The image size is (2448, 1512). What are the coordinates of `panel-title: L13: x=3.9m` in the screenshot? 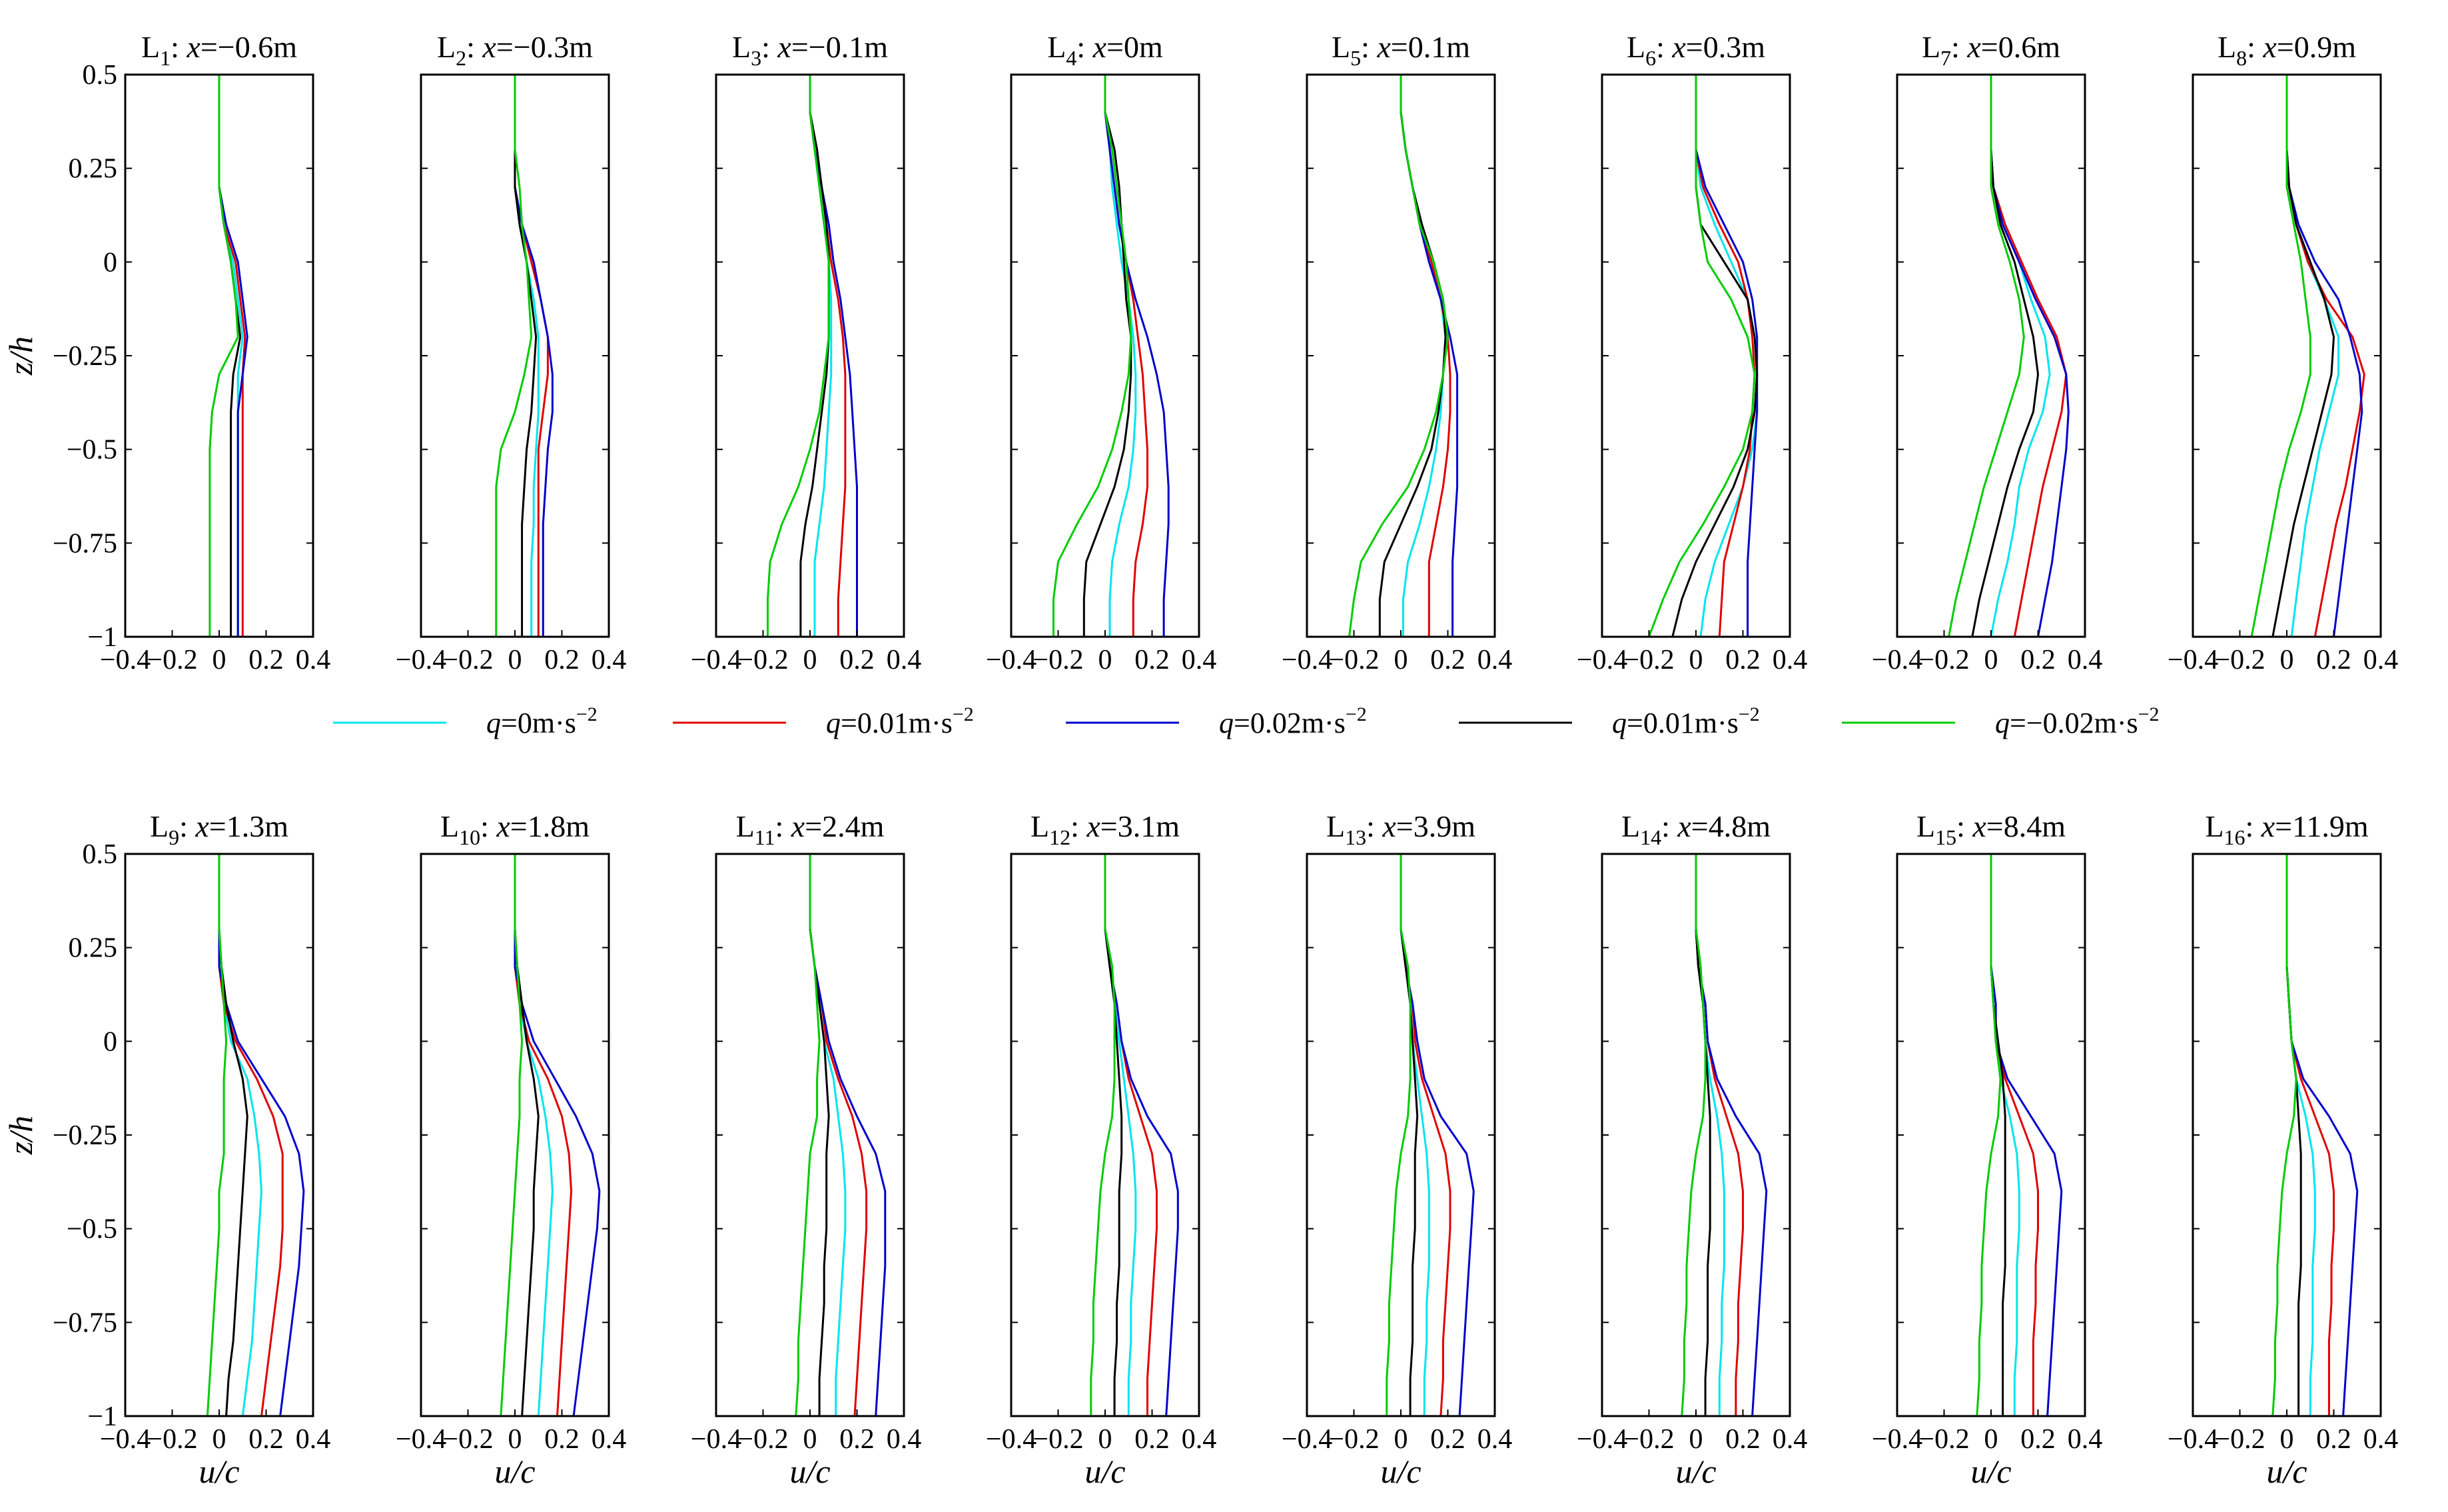 It's located at (1400, 829).